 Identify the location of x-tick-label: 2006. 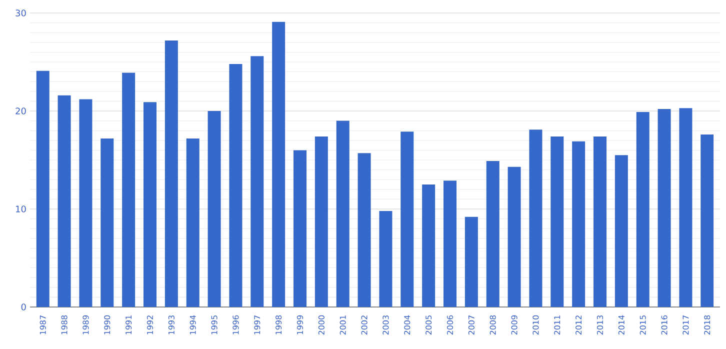
(450, 325).